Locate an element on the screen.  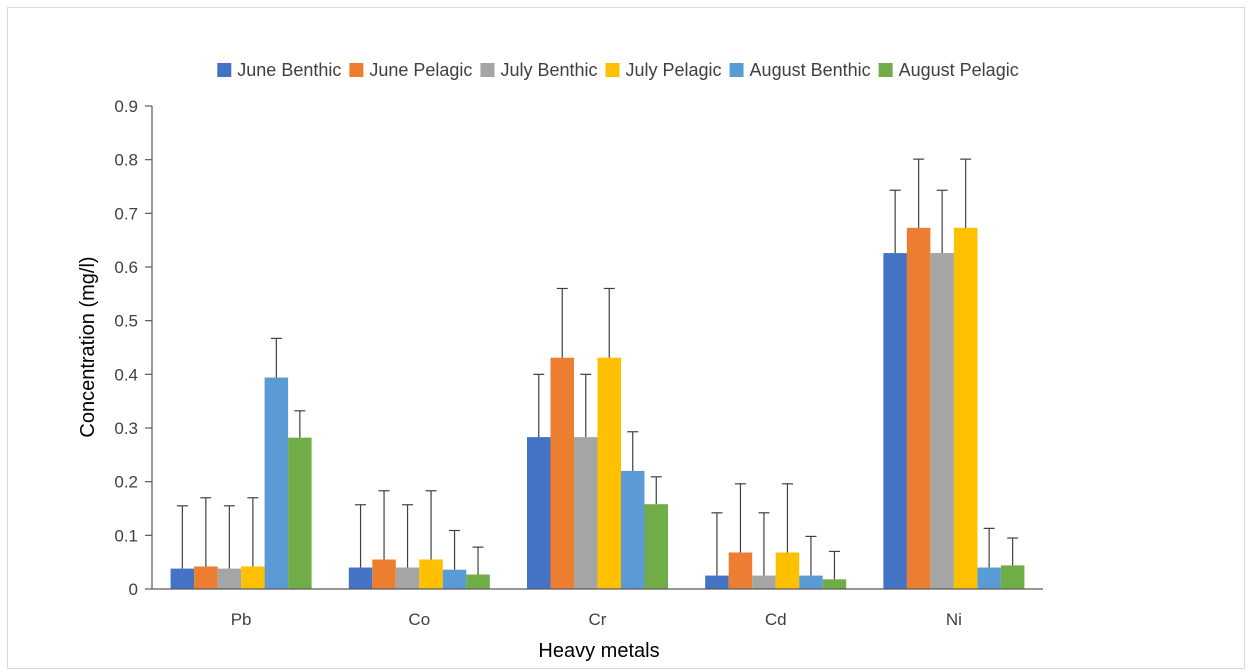
legend-label: July Pelagic is located at coordinates (674, 70).